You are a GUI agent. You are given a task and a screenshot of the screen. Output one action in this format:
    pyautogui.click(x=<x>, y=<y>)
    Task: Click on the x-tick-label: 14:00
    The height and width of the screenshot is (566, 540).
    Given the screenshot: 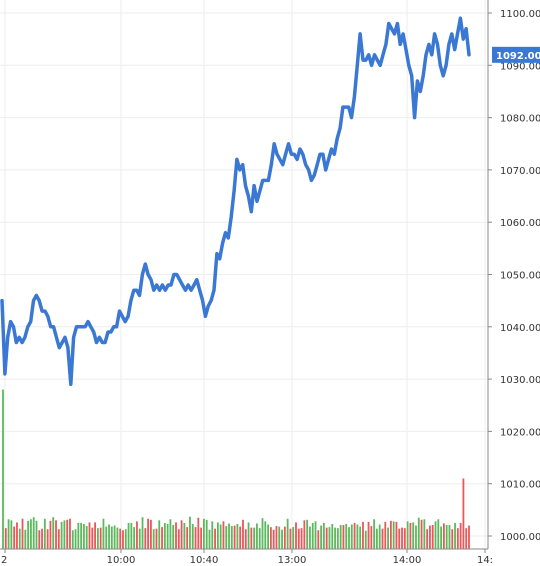 What is the action you would take?
    pyautogui.click(x=407, y=560)
    